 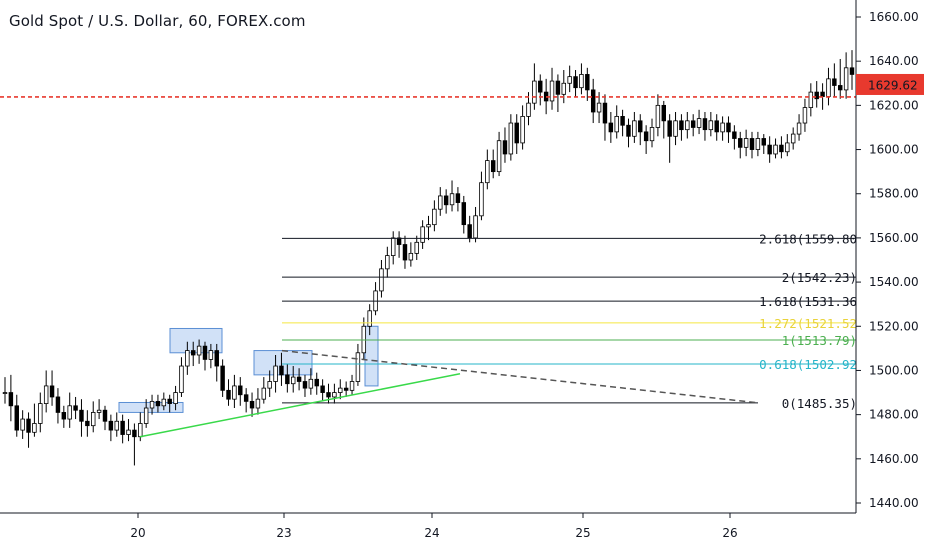 I want to click on time-tick-label: 20, so click(x=137, y=533).